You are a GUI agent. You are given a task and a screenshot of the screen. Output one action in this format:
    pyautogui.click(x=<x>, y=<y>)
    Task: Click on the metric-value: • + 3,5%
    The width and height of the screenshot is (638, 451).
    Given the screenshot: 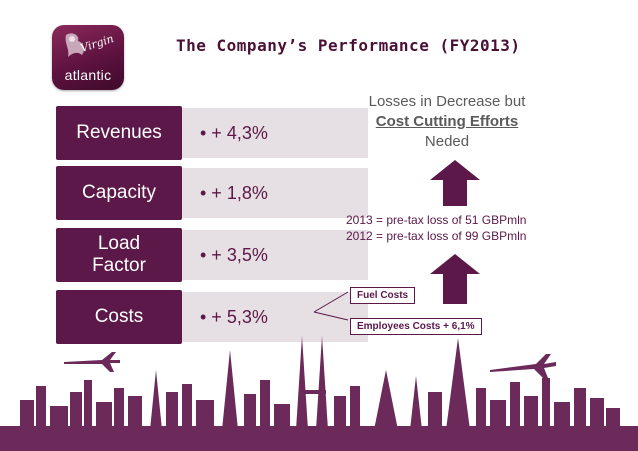 What is the action you would take?
    pyautogui.click(x=275, y=255)
    